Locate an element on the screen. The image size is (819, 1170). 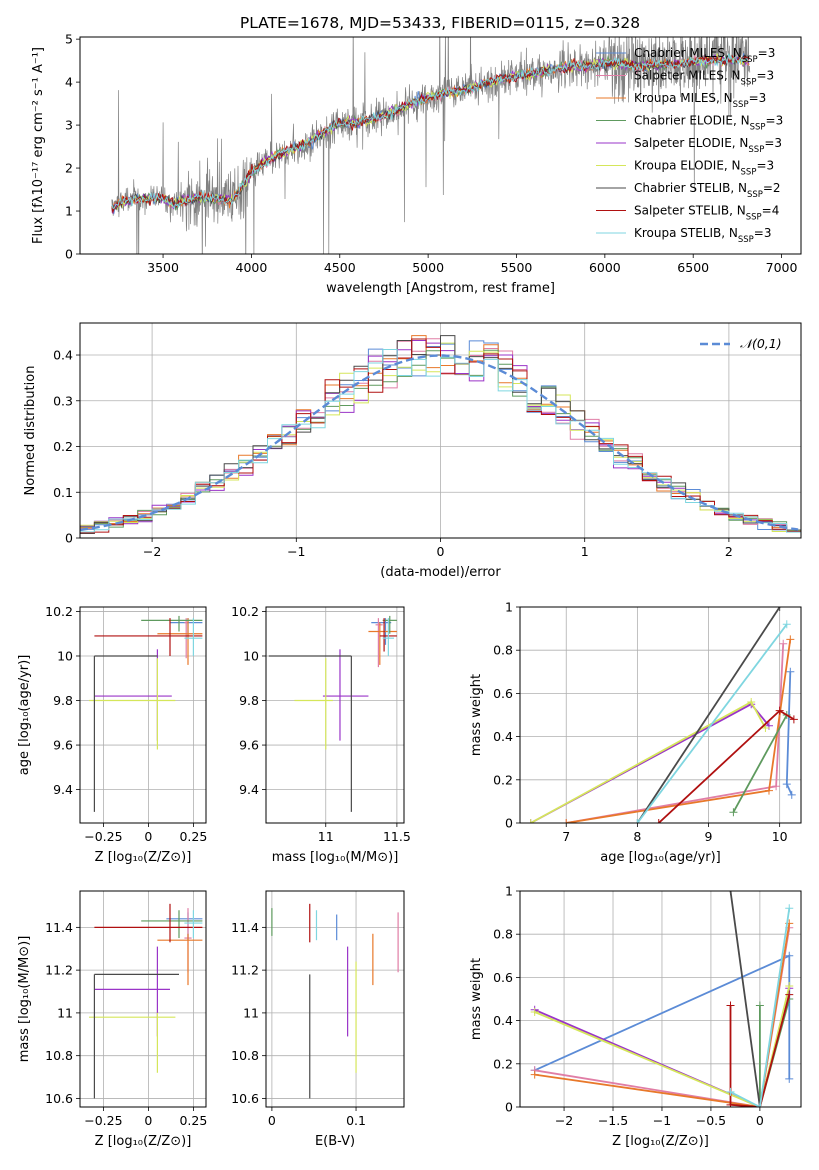
y-tick-label: 11.2 is located at coordinates (245, 970).